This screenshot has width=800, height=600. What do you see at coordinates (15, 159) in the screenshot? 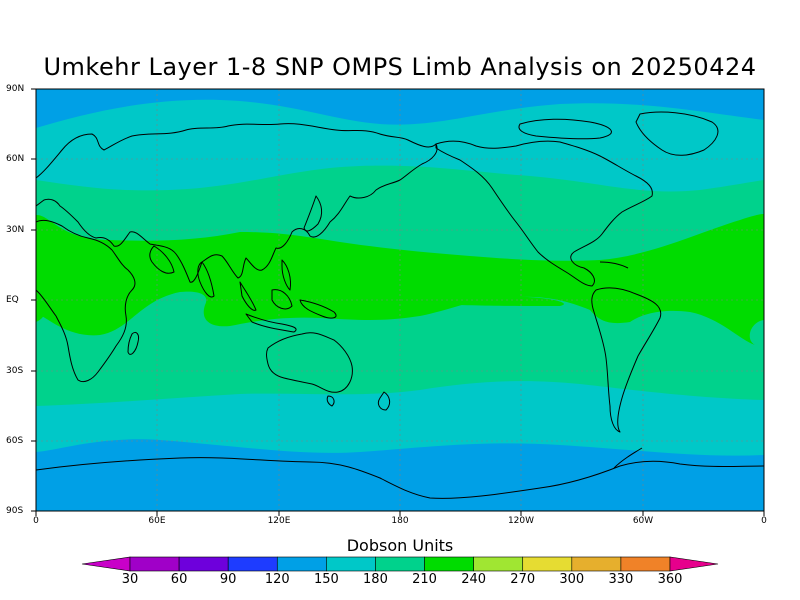
I see `y-tick-label: 60N` at bounding box center [15, 159].